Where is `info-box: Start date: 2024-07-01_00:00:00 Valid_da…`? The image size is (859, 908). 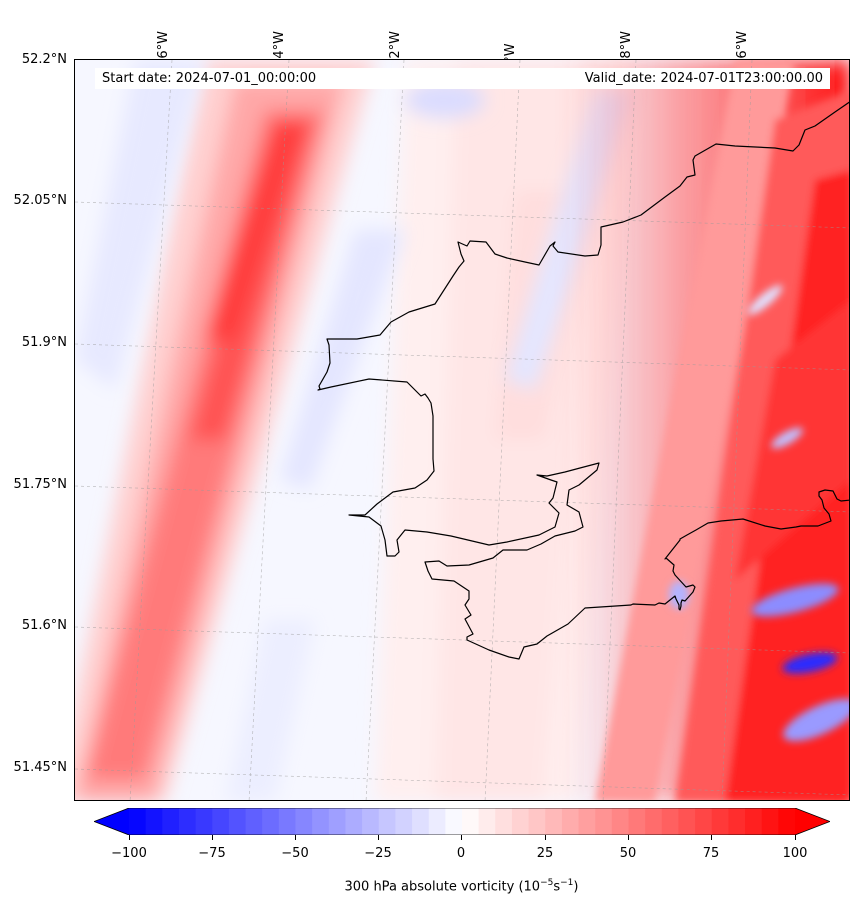 info-box: Start date: 2024-07-01_00:00:00 Valid_da… is located at coordinates (462, 78).